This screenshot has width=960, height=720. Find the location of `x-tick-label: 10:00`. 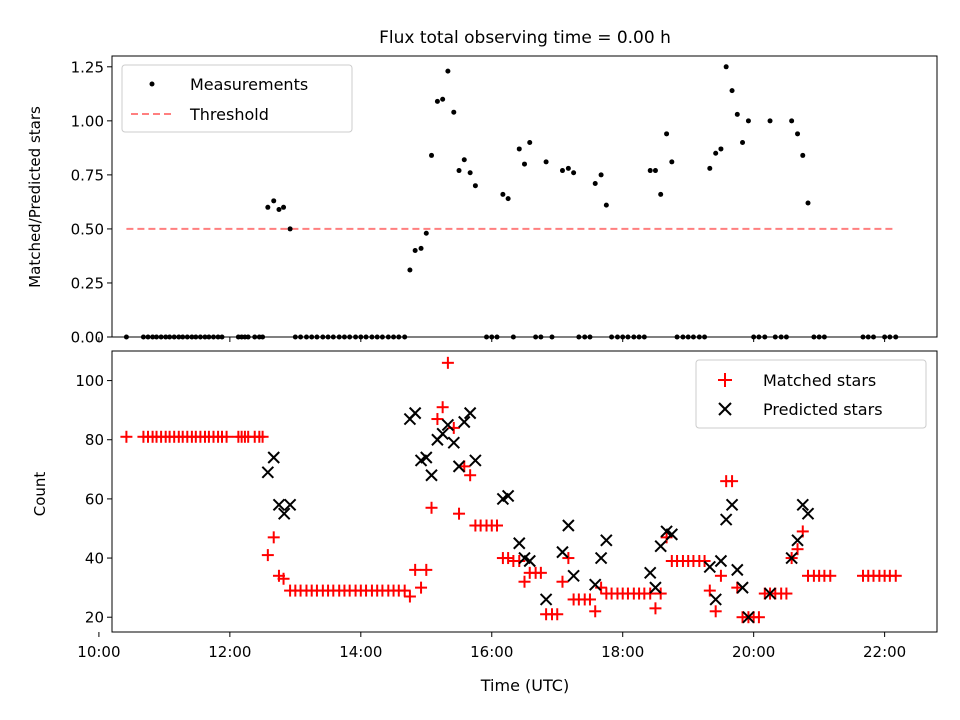

x-tick-label: 10:00 is located at coordinates (98, 652).